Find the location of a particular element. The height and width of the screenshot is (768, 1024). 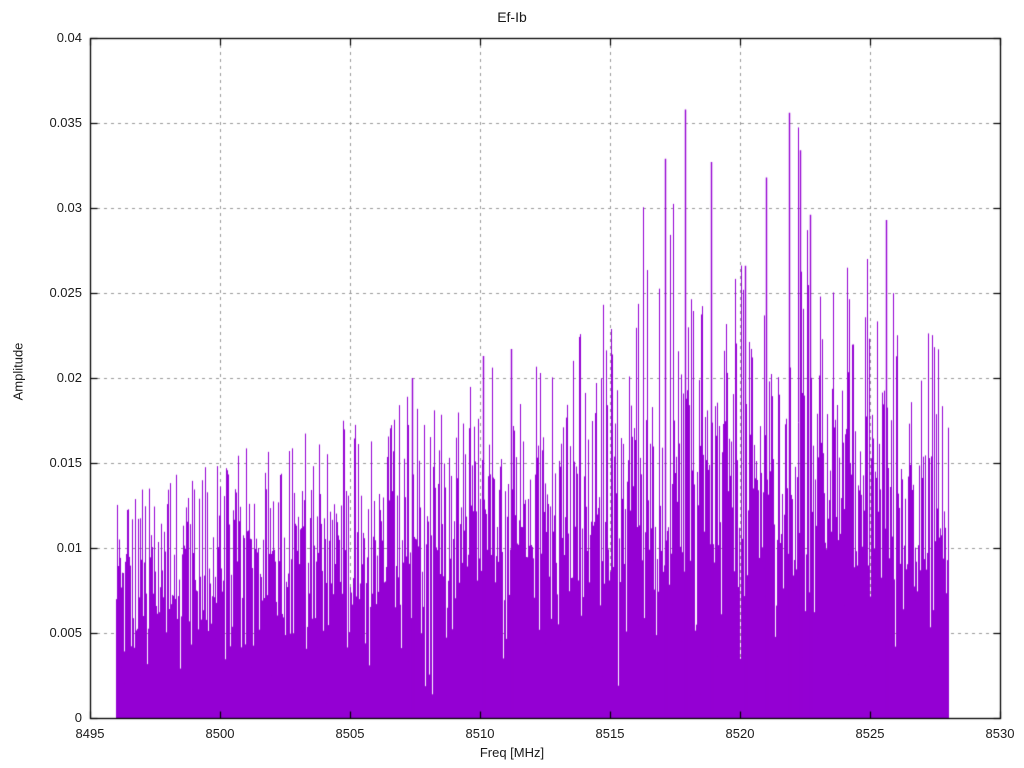

x-tick-label: 8520 is located at coordinates (740, 733).